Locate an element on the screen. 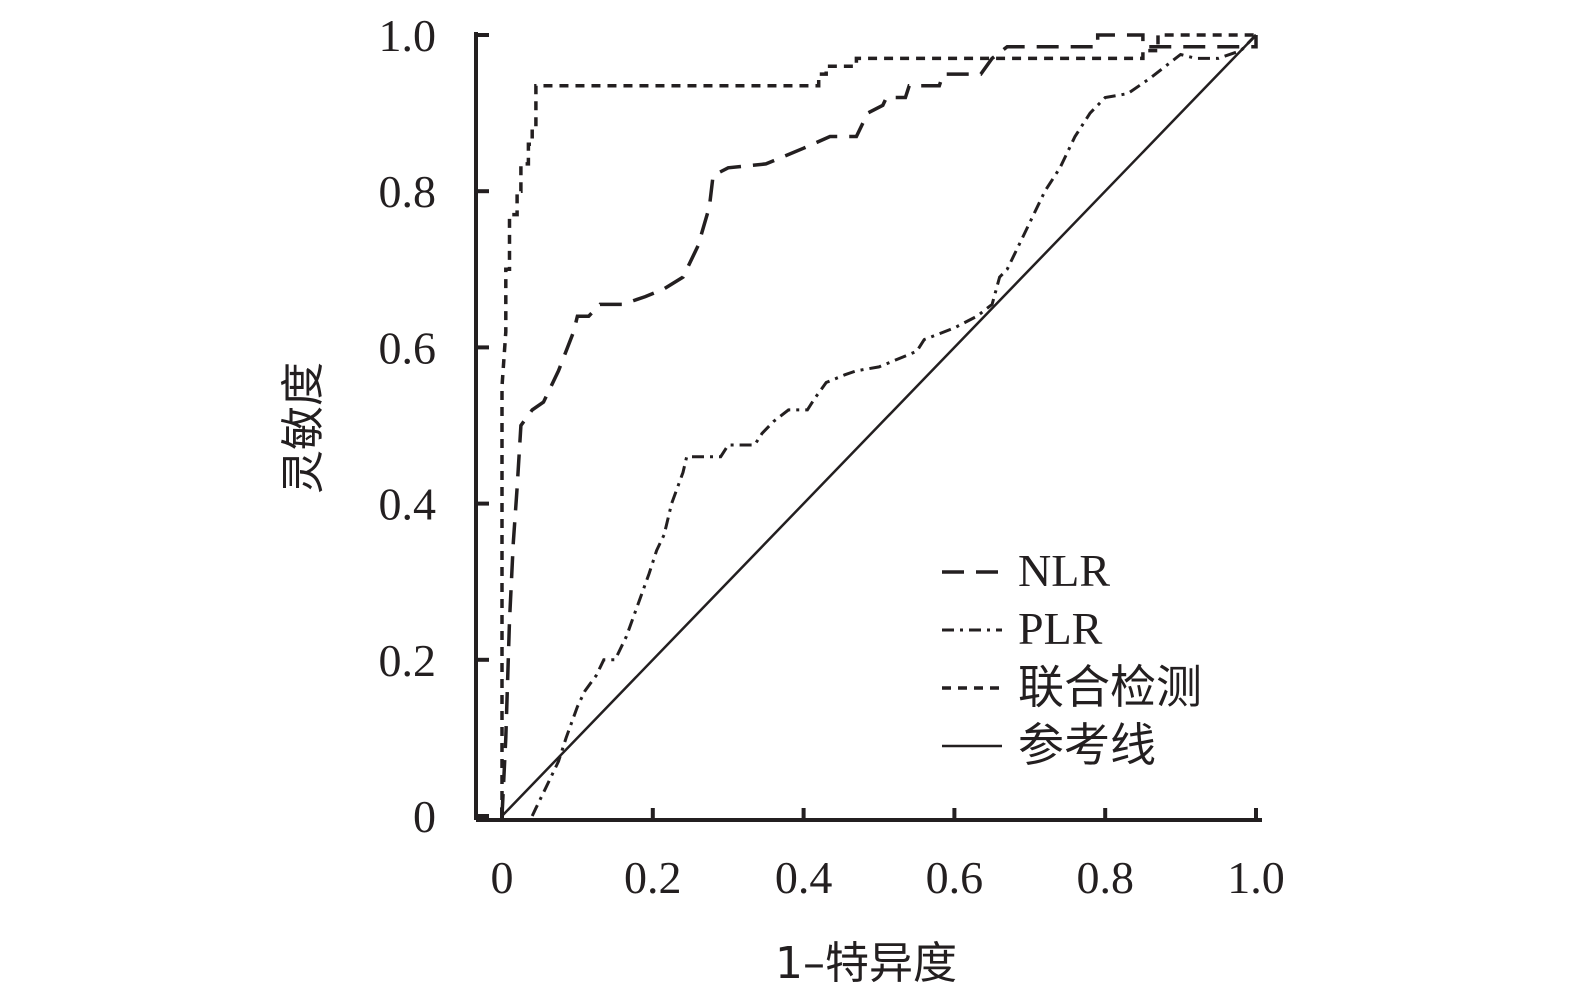 The width and height of the screenshot is (1575, 1004). legend-label-plr: PLR is located at coordinates (1060, 628).